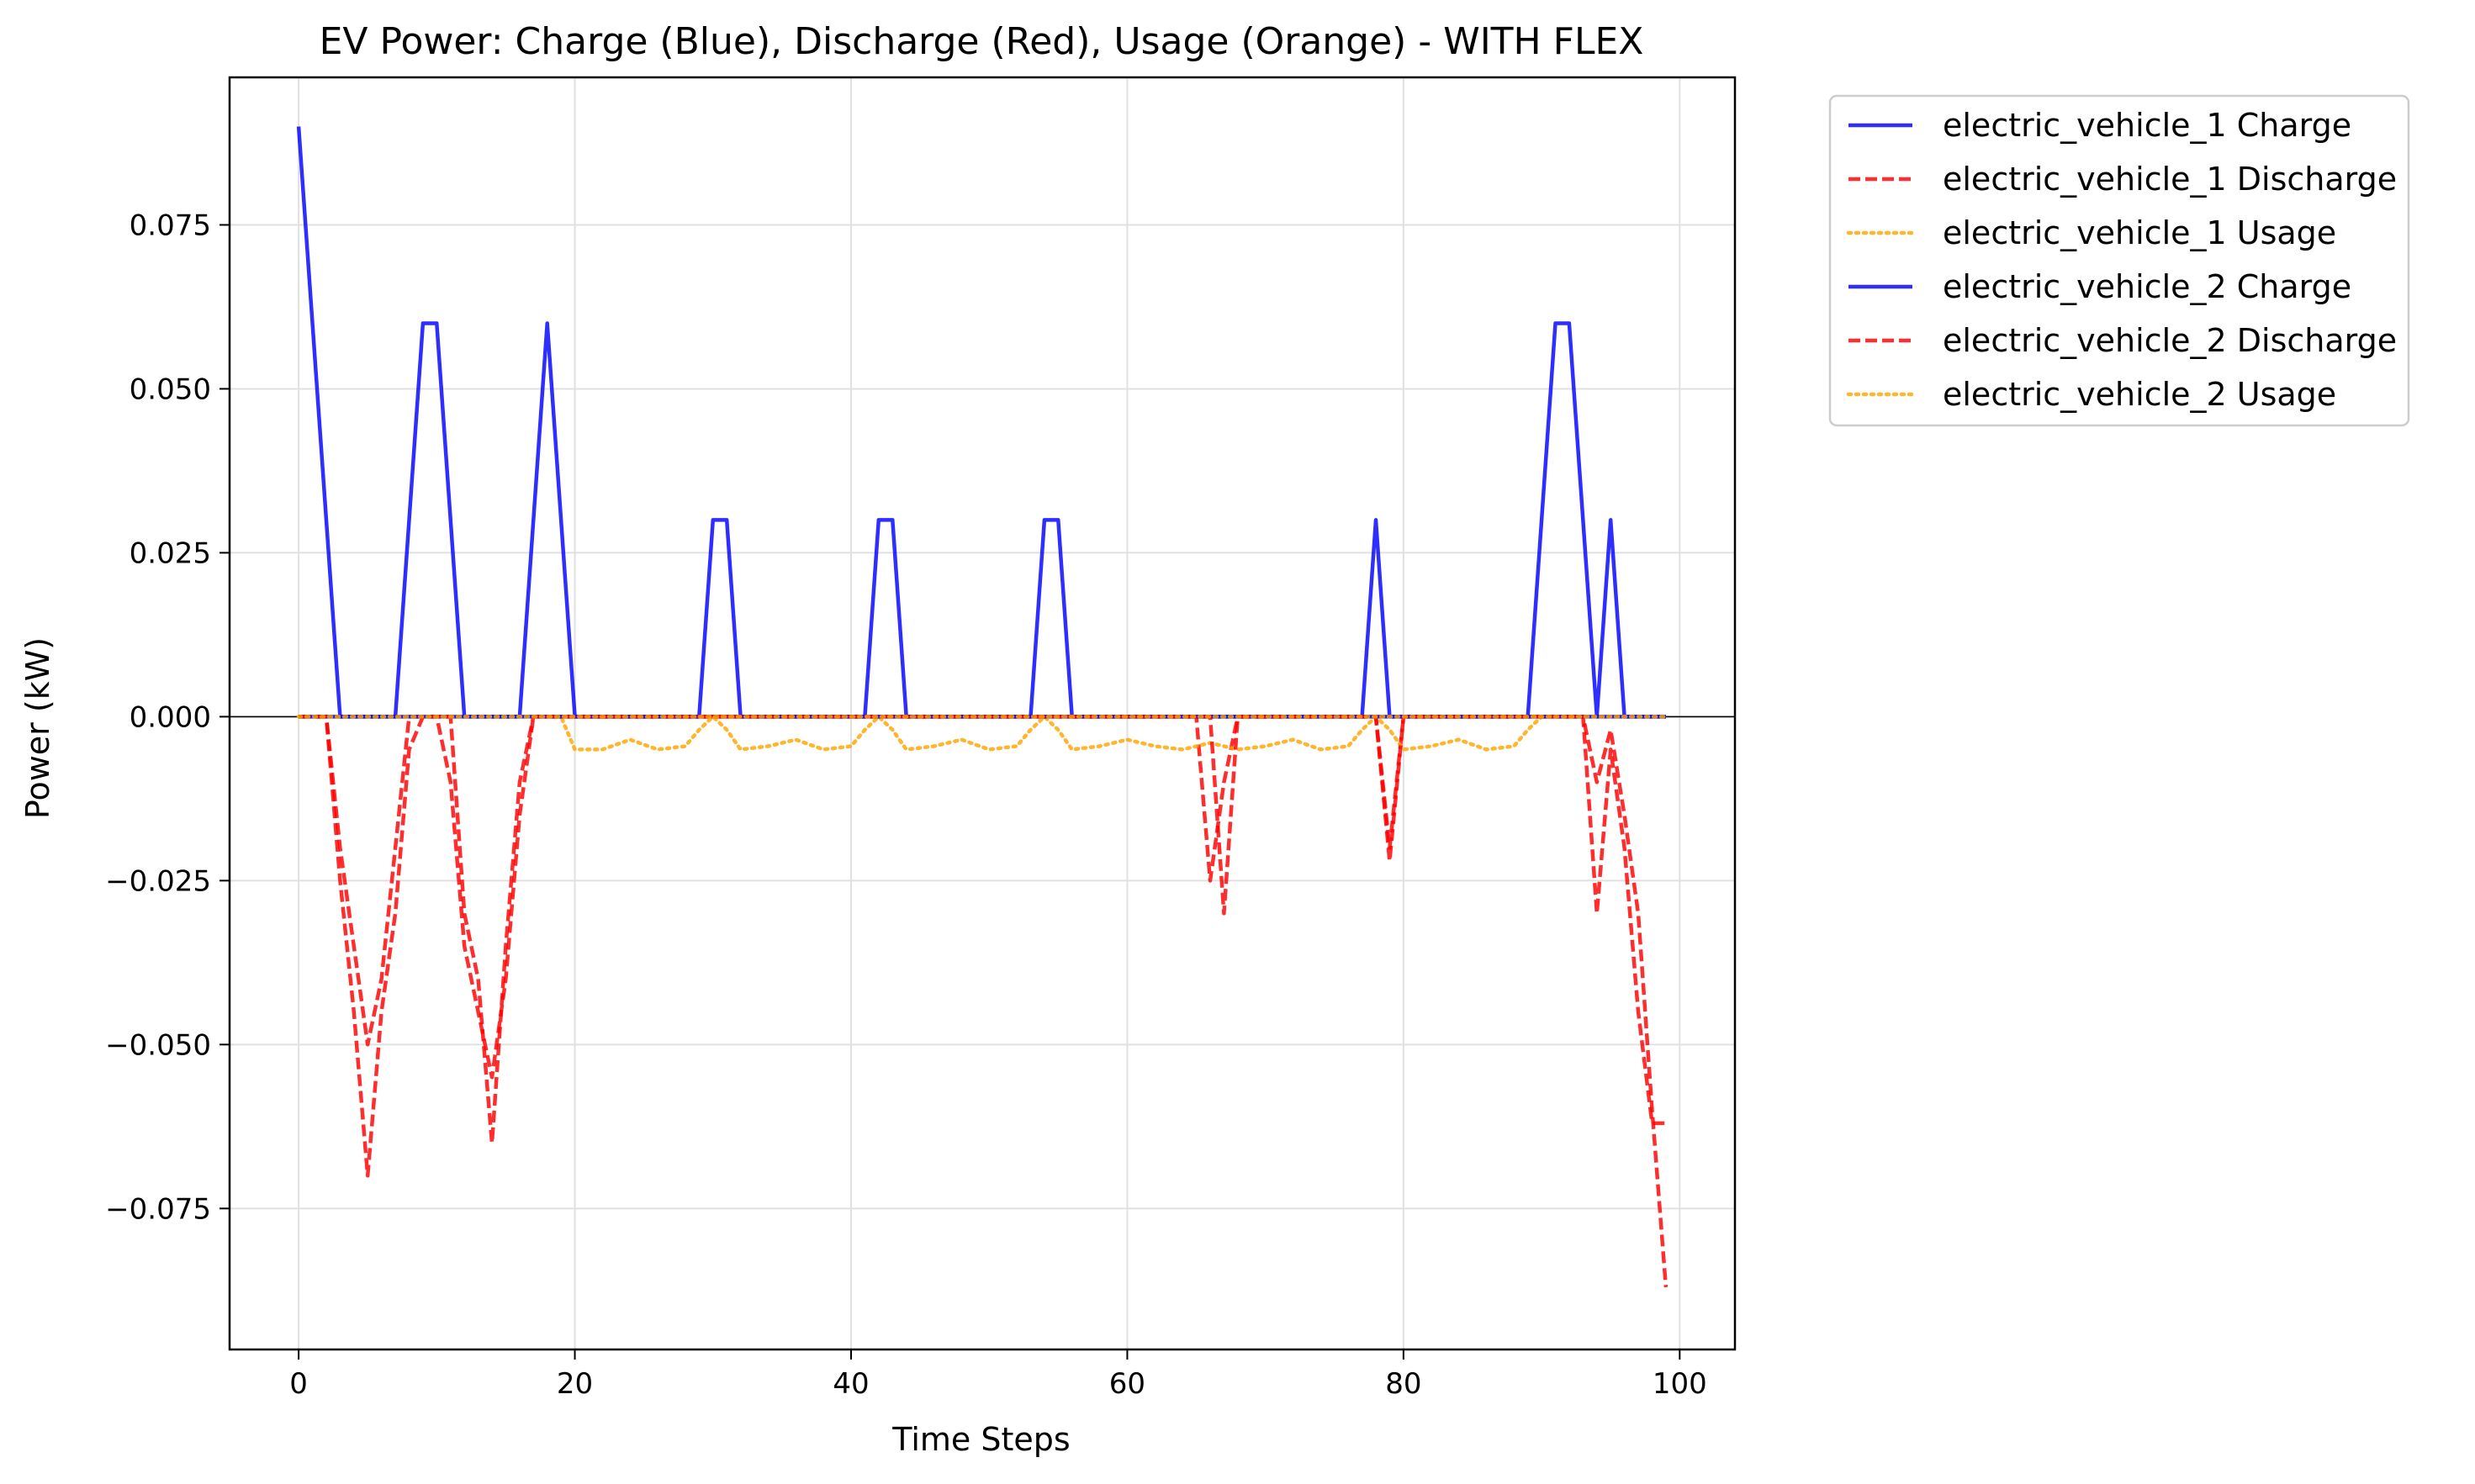 The height and width of the screenshot is (1484, 2475). I want to click on x-tick-label: 80, so click(1403, 1384).